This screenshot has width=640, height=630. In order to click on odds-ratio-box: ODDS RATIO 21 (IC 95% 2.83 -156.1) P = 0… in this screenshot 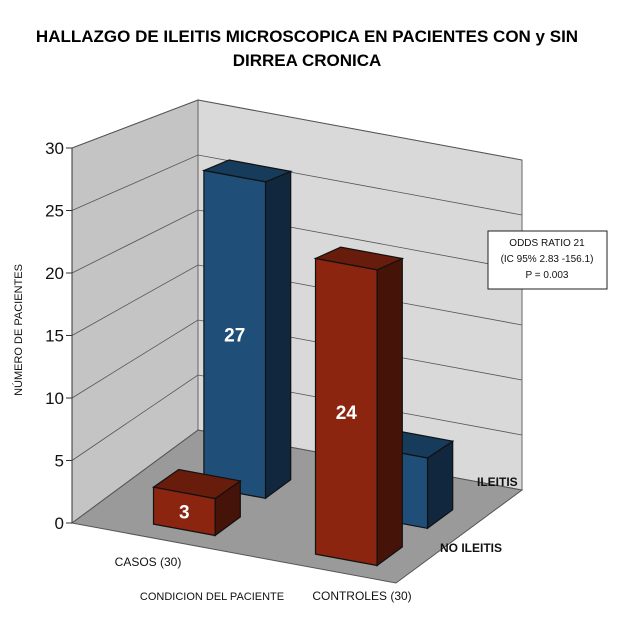, I will do `click(547, 260)`.